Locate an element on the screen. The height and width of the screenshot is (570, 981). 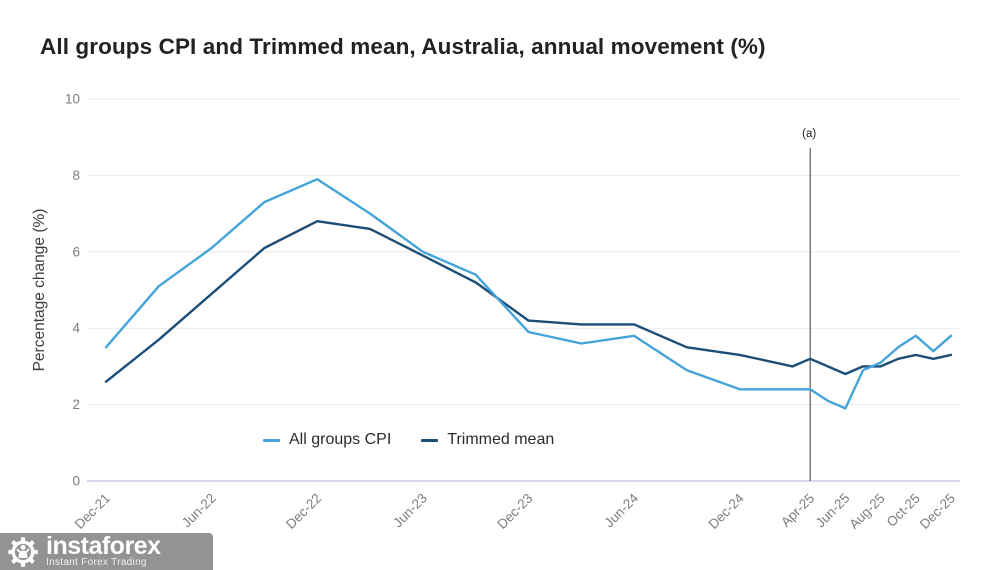
x-tick-label: Oct-25 is located at coordinates (903, 510).